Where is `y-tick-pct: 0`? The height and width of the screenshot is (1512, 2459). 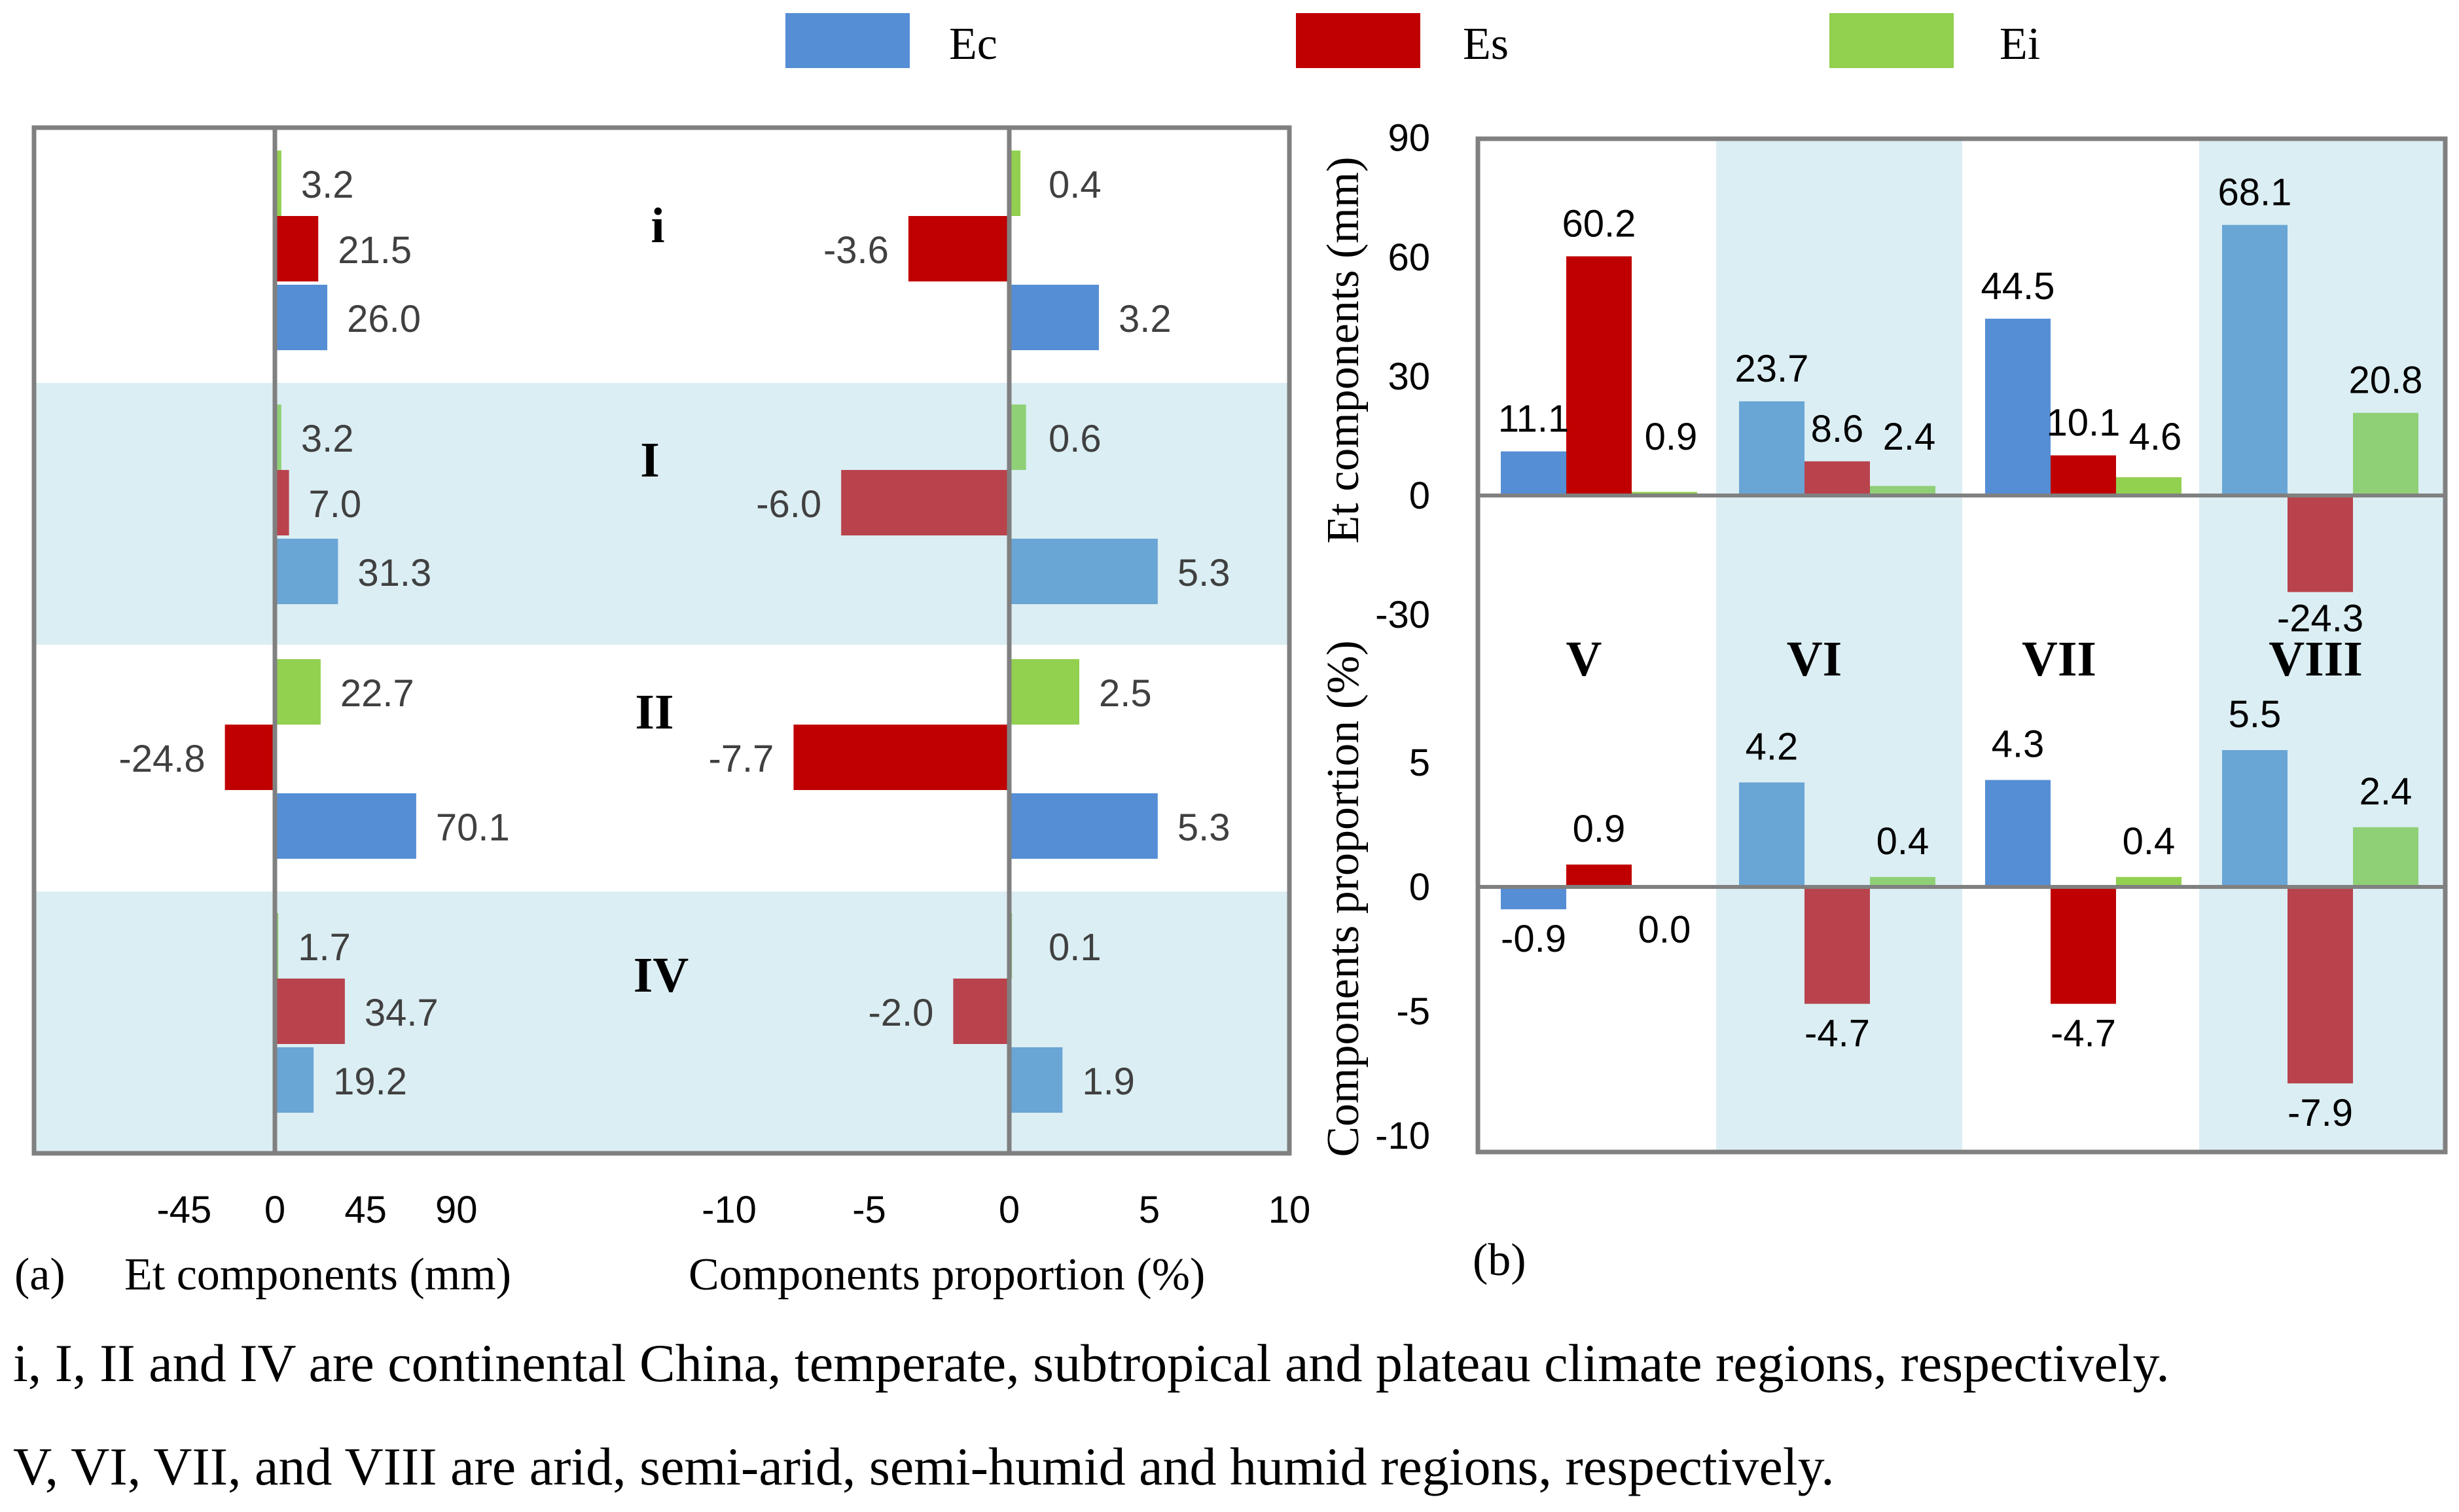 y-tick-pct: 0 is located at coordinates (1419, 887).